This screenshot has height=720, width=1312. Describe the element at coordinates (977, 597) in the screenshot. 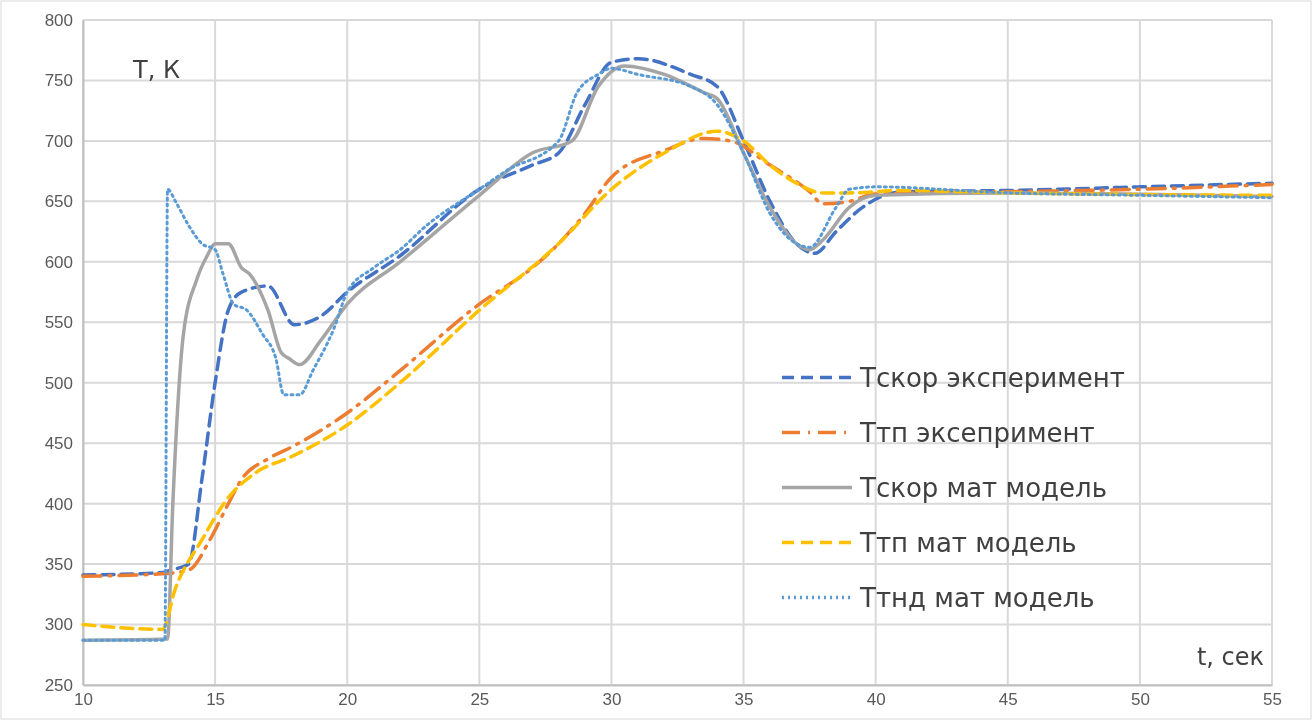

I see `legend-label: Ттнд мат модель` at that location.